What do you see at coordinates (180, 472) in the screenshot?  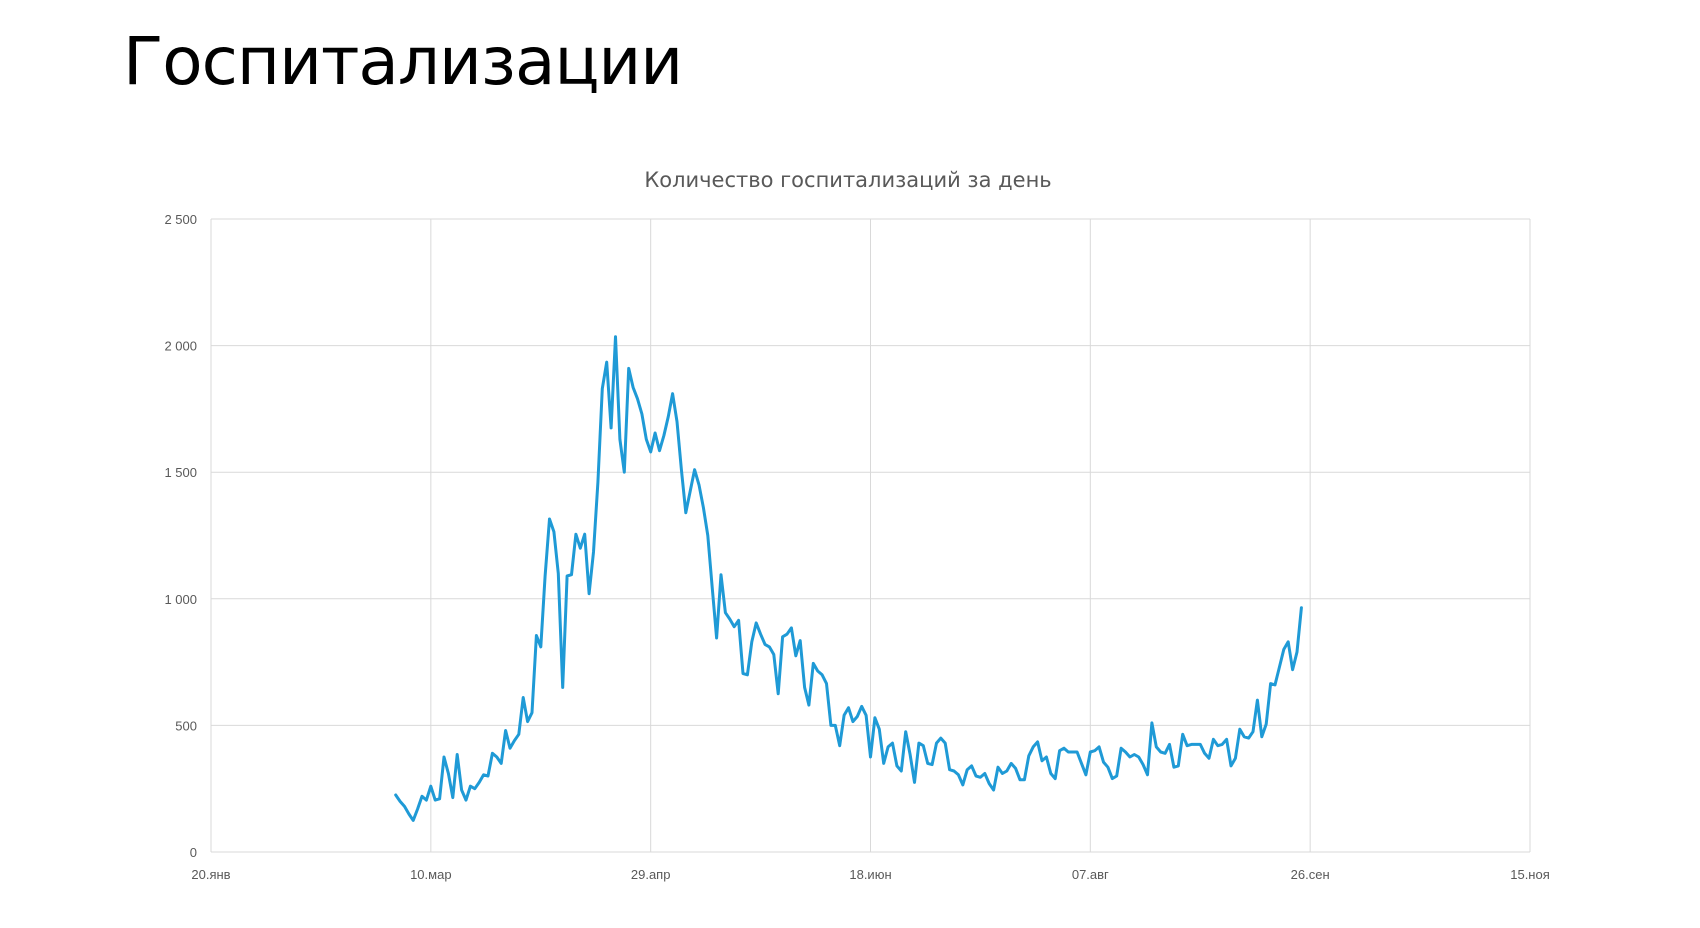 I see `y-tick-label: 1 500` at bounding box center [180, 472].